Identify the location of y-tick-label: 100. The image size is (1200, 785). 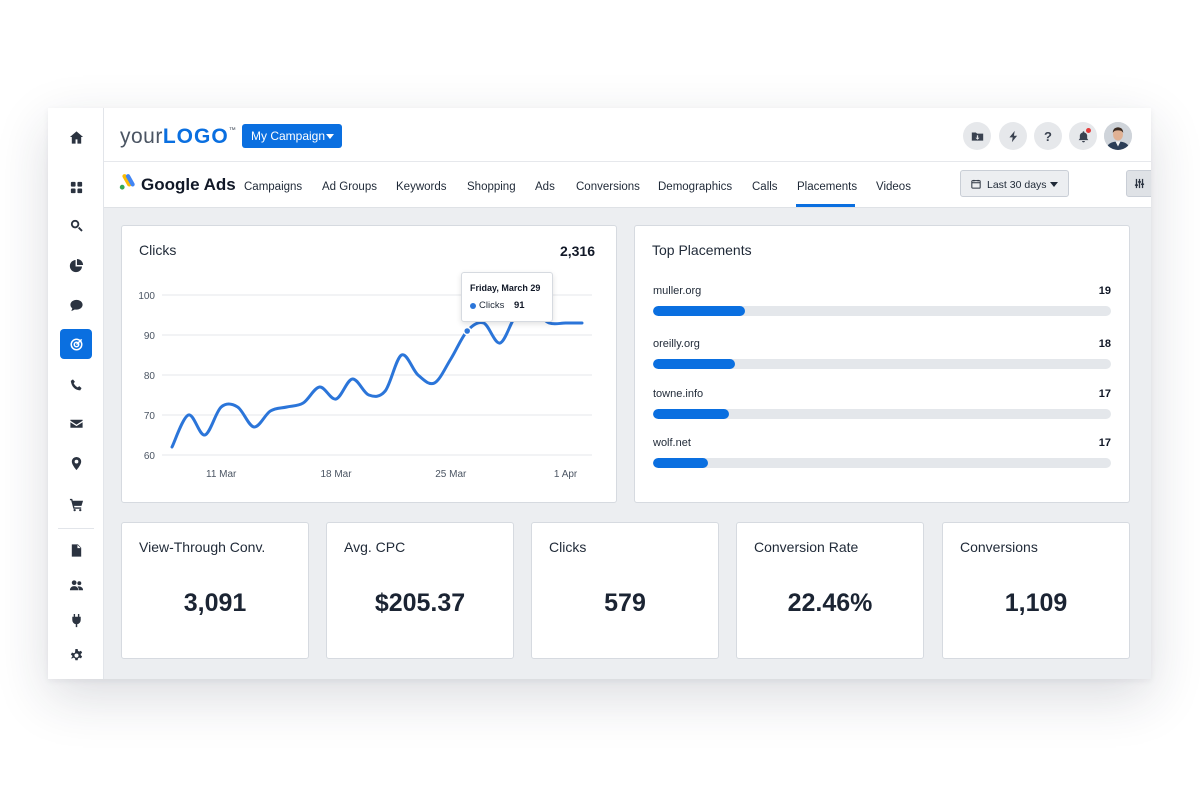
(146, 296).